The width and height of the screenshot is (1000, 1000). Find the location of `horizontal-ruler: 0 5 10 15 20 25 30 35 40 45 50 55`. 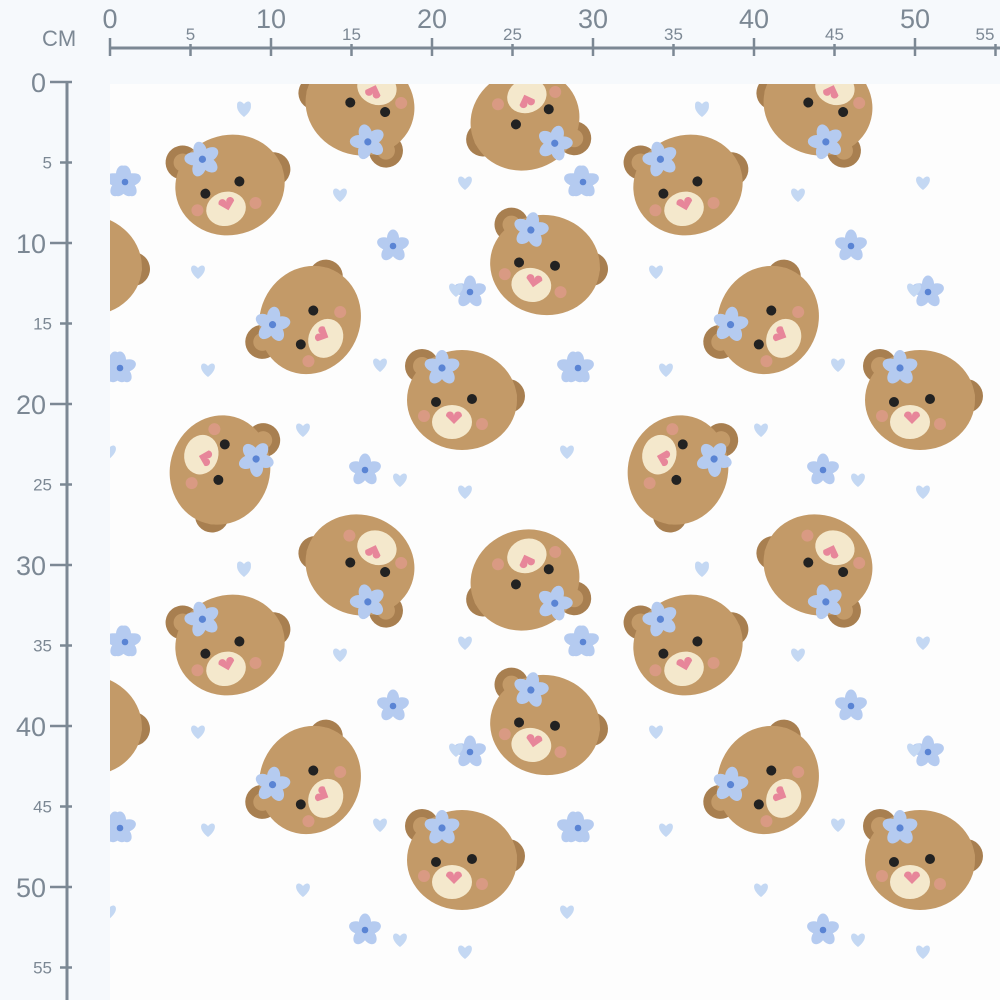

horizontal-ruler: 0 5 10 15 20 25 30 35 40 45 50 55 is located at coordinates (551, 30).